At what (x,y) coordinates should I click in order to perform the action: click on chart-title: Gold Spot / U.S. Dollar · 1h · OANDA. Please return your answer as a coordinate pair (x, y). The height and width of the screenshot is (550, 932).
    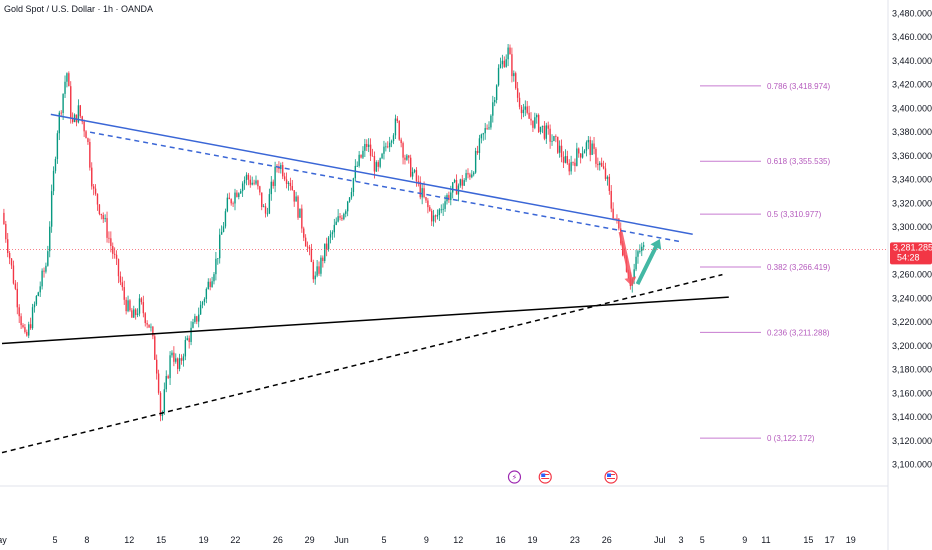
    Looking at the image, I should click on (78, 9).